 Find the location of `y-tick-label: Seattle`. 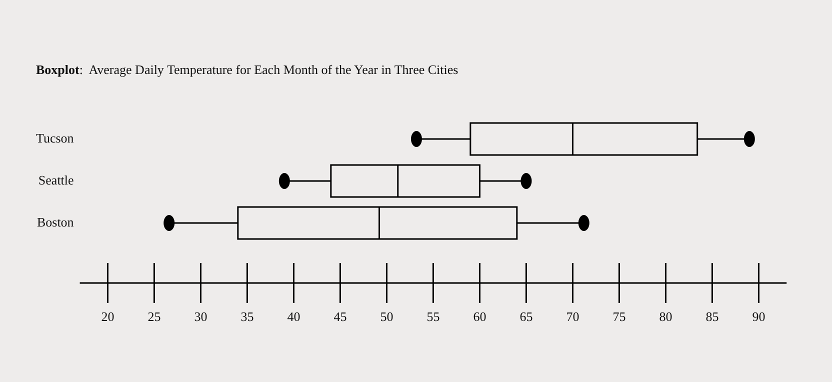

y-tick-label: Seattle is located at coordinates (56, 180).